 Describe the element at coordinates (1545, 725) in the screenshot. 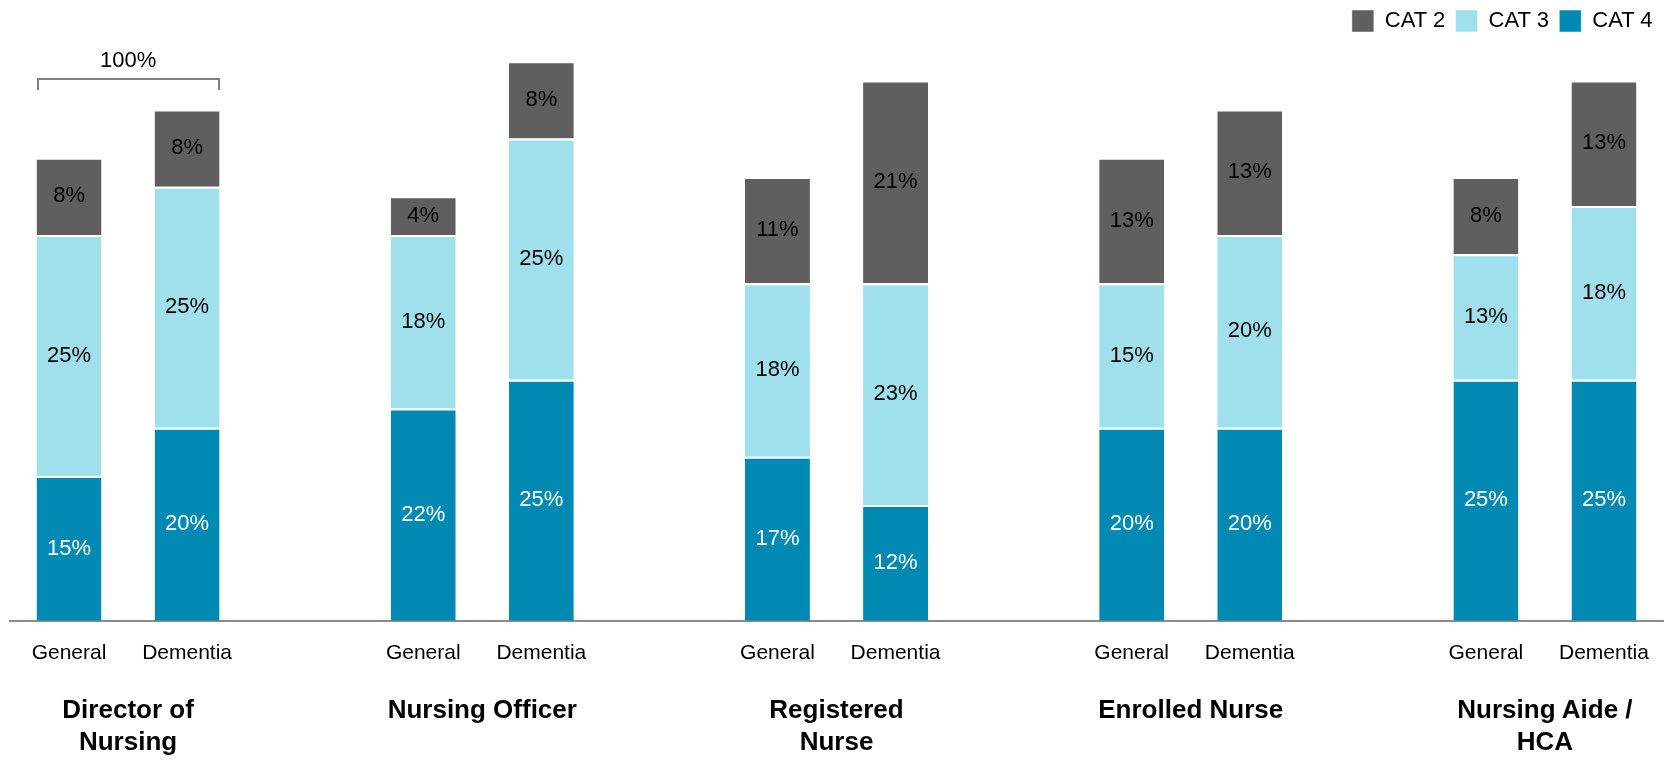

I see `text: Nursing Aide / HCA` at that location.